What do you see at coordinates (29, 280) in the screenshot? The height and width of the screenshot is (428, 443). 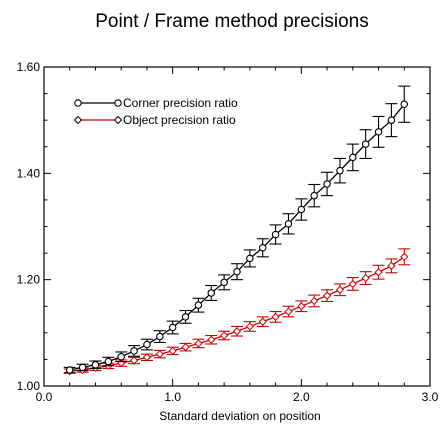 I see `y-tick-label: 1.20` at bounding box center [29, 280].